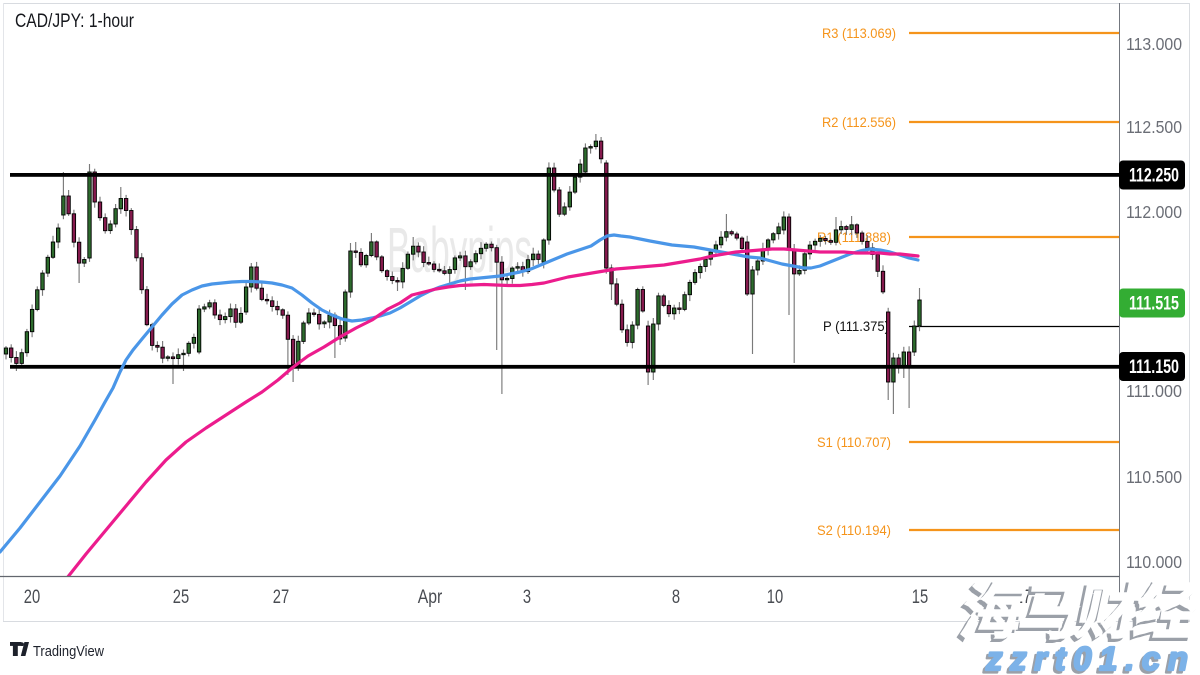  What do you see at coordinates (1154, 477) in the screenshot?
I see `svg-text: 110.500` at bounding box center [1154, 477].